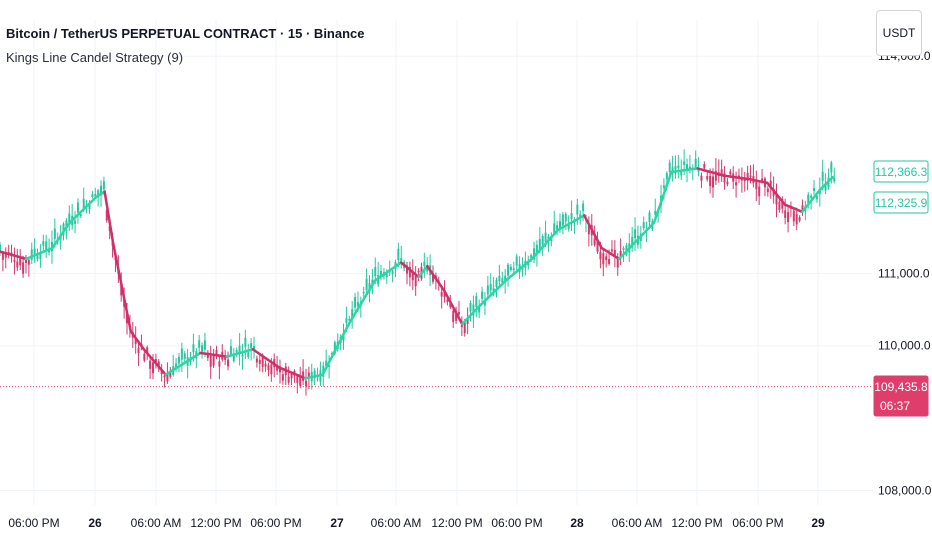 The width and height of the screenshot is (932, 550). I want to click on x-tick-label: 26, so click(95, 523).